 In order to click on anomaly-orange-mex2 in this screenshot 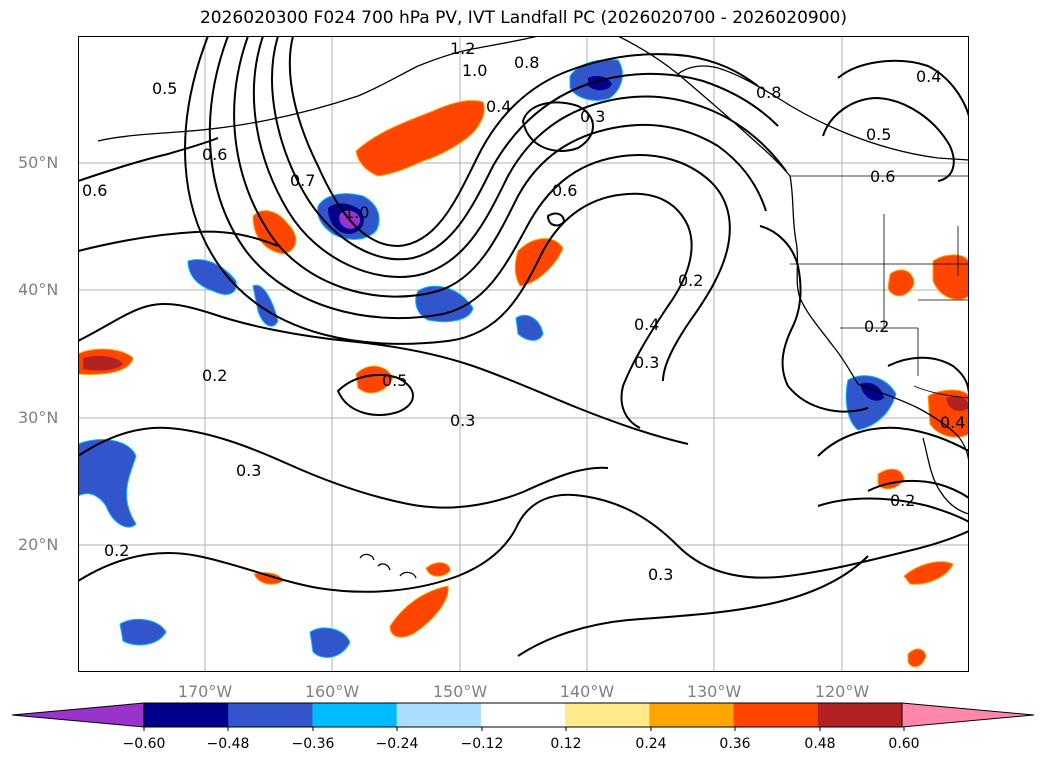, I will do `click(928, 573)`.